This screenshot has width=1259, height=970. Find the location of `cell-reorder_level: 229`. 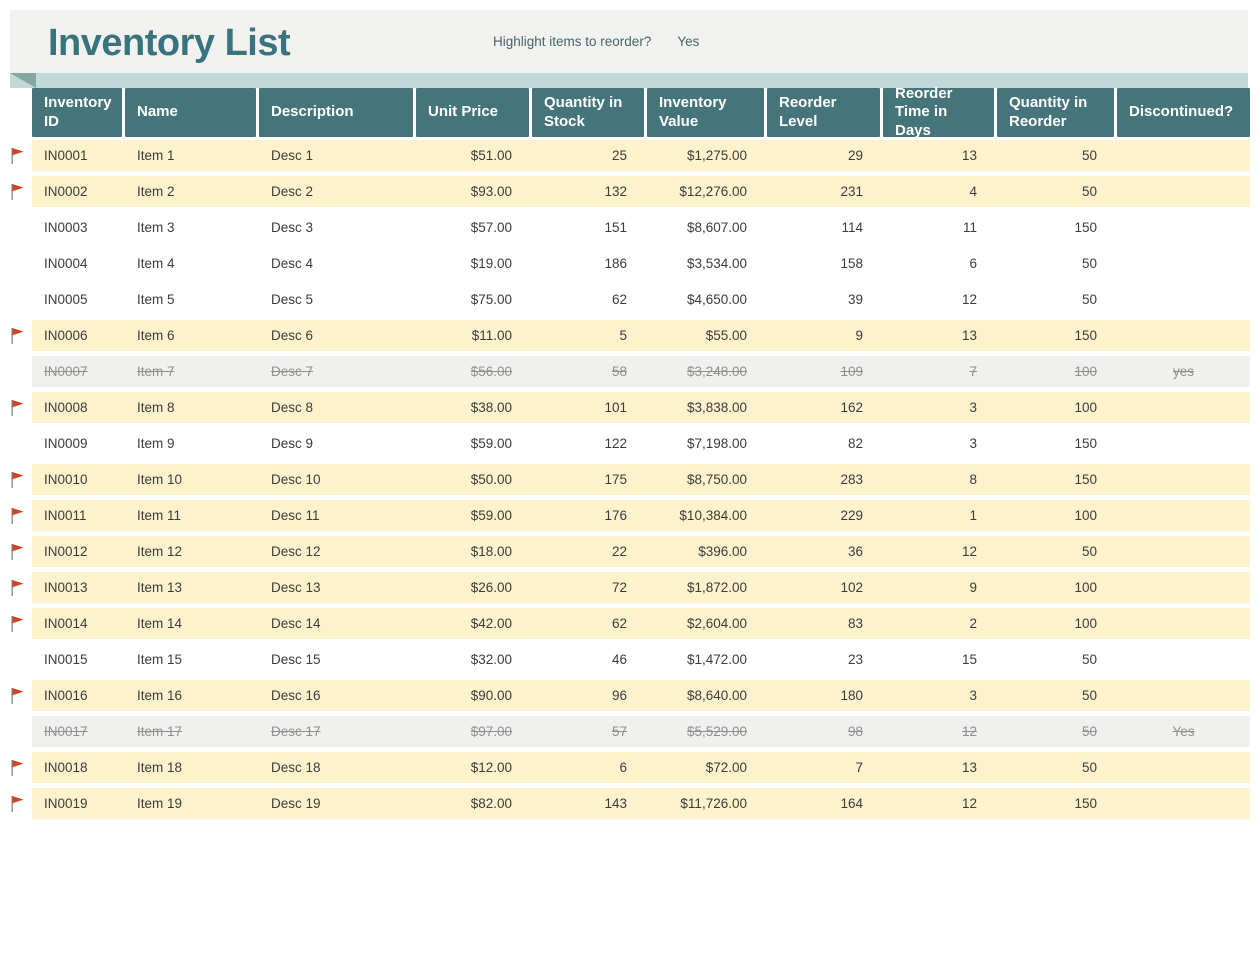

cell-reorder_level: 229 is located at coordinates (851, 515).